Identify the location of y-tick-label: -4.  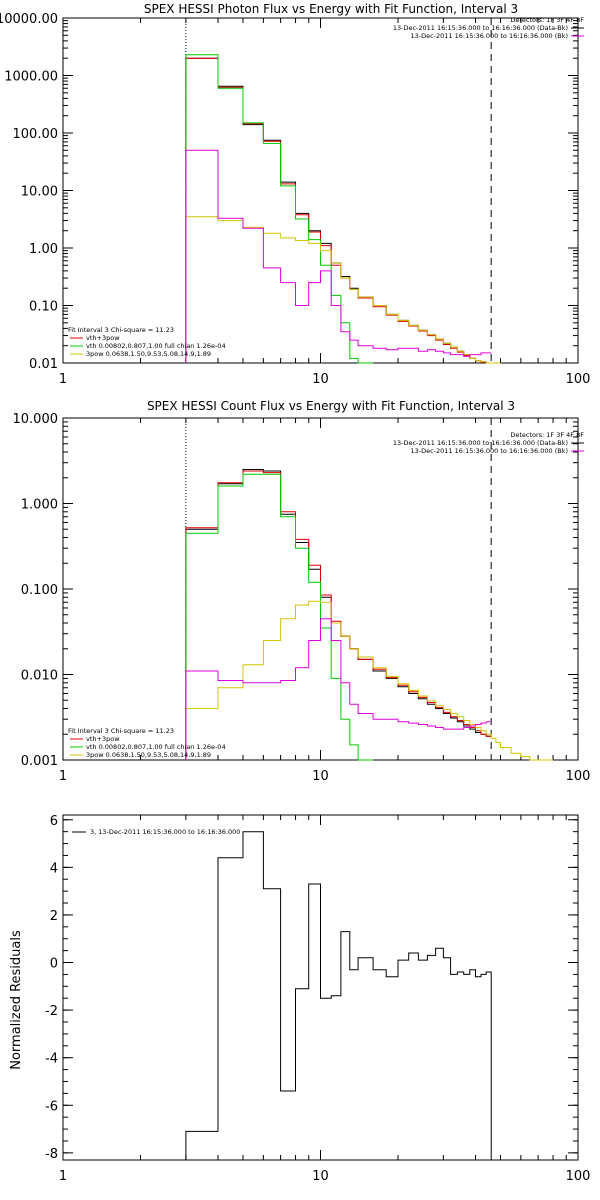
(51, 1059).